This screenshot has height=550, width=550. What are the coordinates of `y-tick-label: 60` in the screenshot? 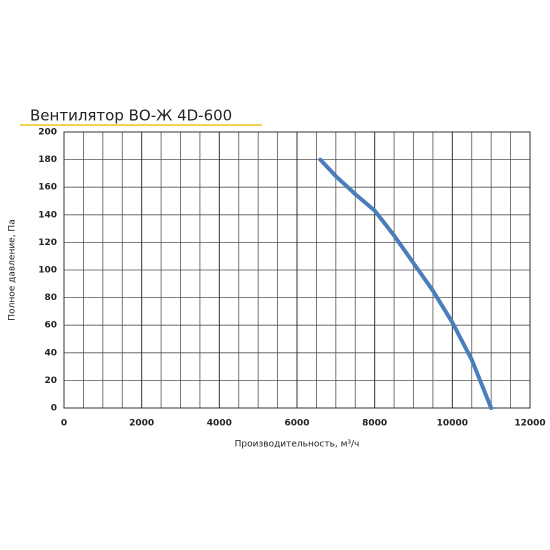 It's located at (50, 326).